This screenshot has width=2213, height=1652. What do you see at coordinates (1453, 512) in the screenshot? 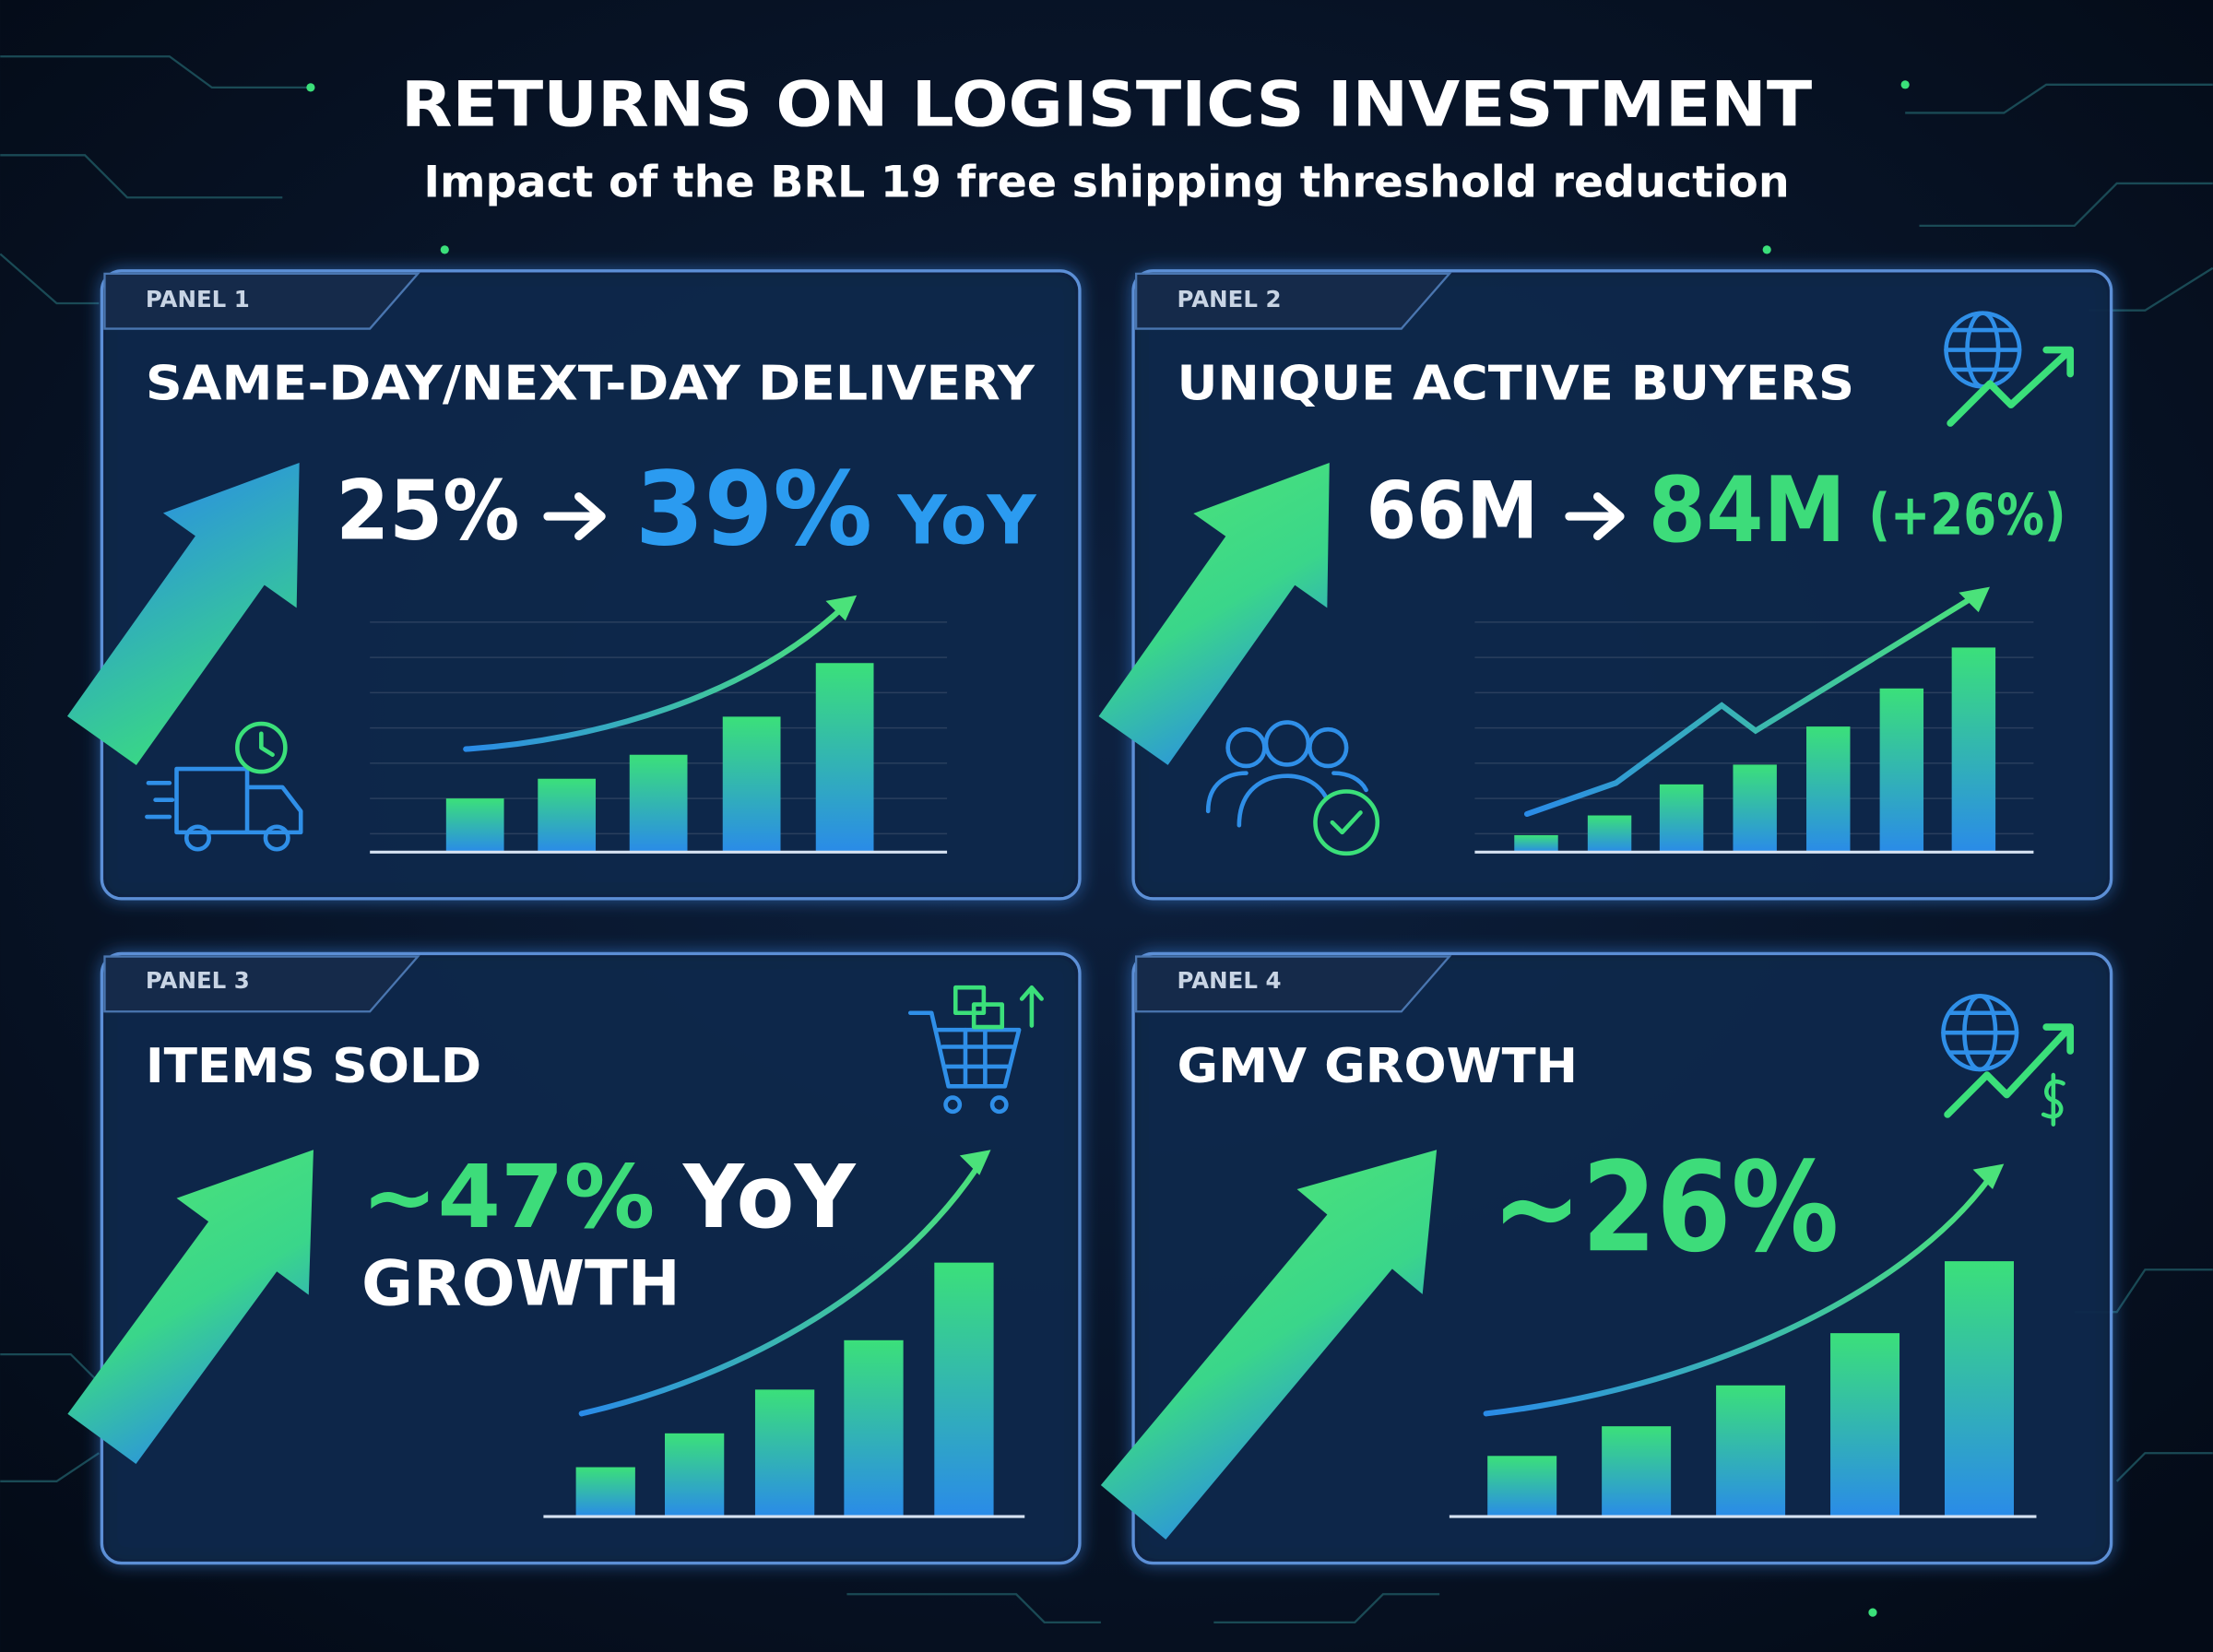
I see `metric-from: 66M` at bounding box center [1453, 512].